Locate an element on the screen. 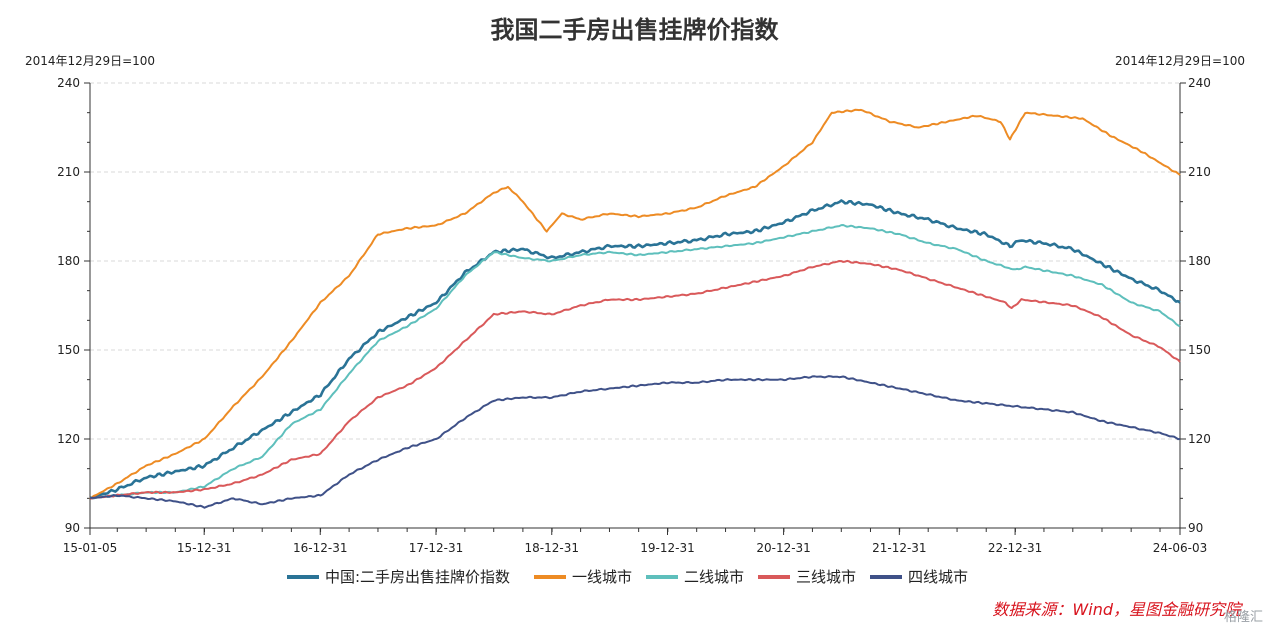 This screenshot has height=630, width=1269. legend-item: 二线城市 is located at coordinates (695, 577).